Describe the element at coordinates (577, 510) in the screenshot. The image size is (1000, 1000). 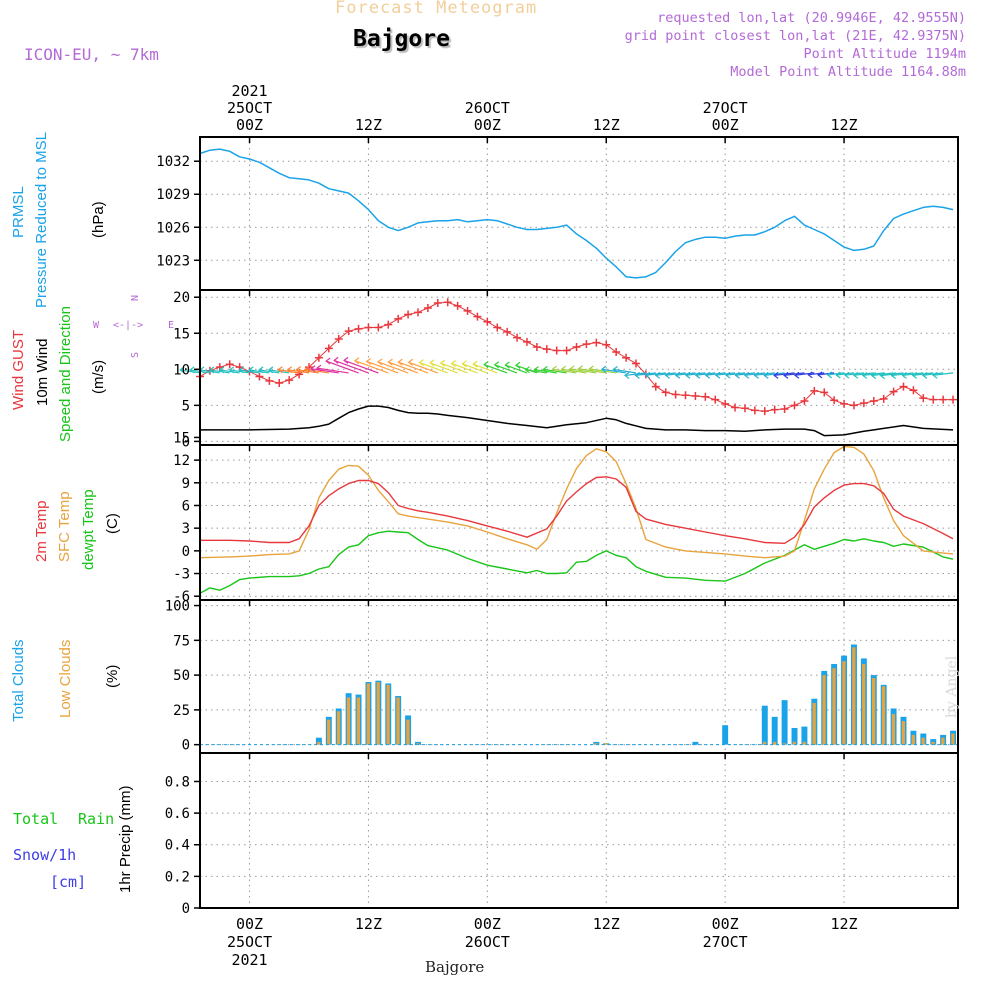
I see `t2m-line` at that location.